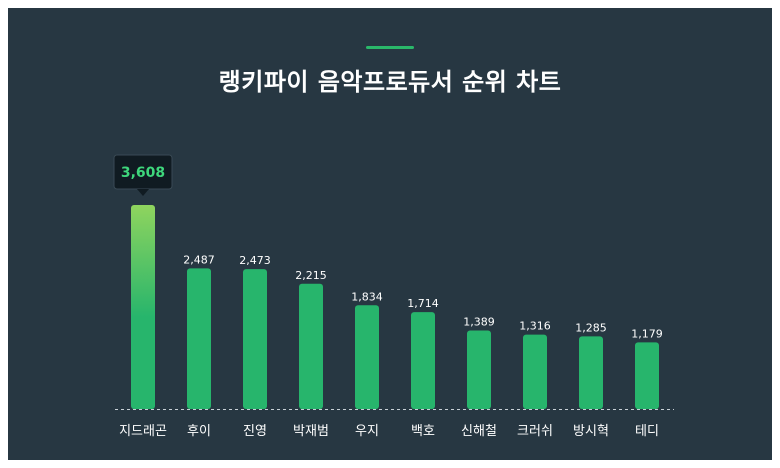  I want to click on chart-title: 랭키파이 음악프로듀서 순위 차트, so click(390, 82).